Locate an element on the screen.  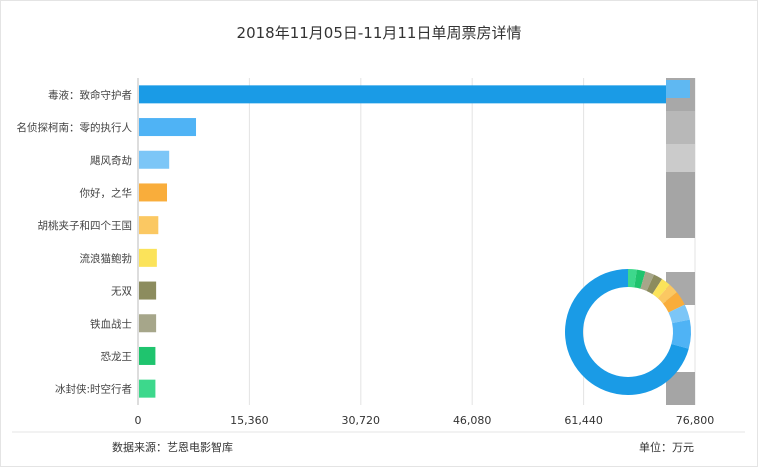
x-tick-label: 76,800 is located at coordinates (695, 420).